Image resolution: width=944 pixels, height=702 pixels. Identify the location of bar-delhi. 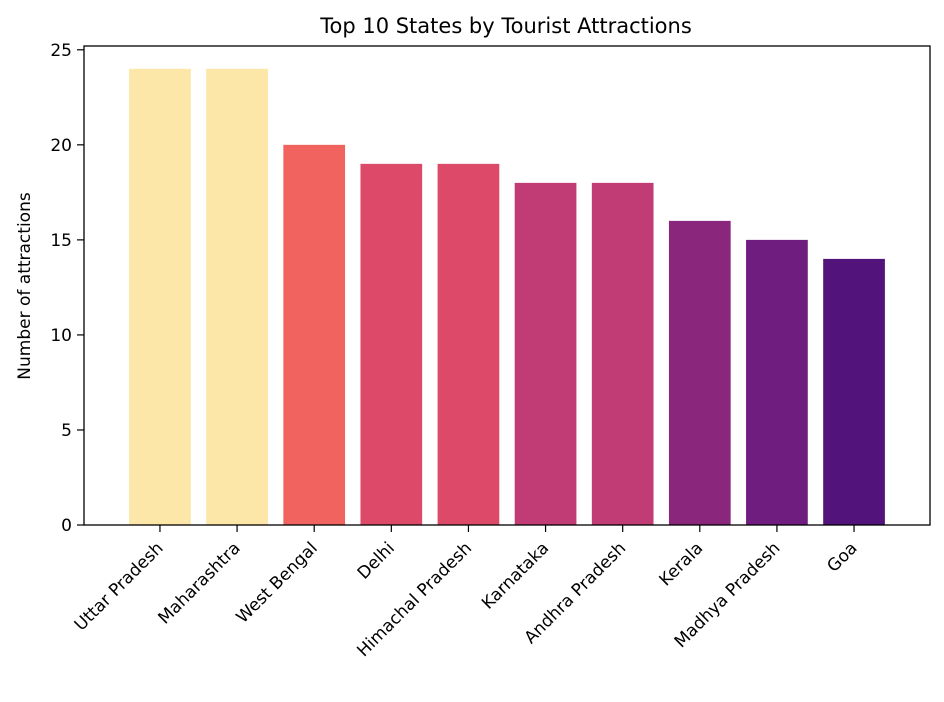
(391, 344).